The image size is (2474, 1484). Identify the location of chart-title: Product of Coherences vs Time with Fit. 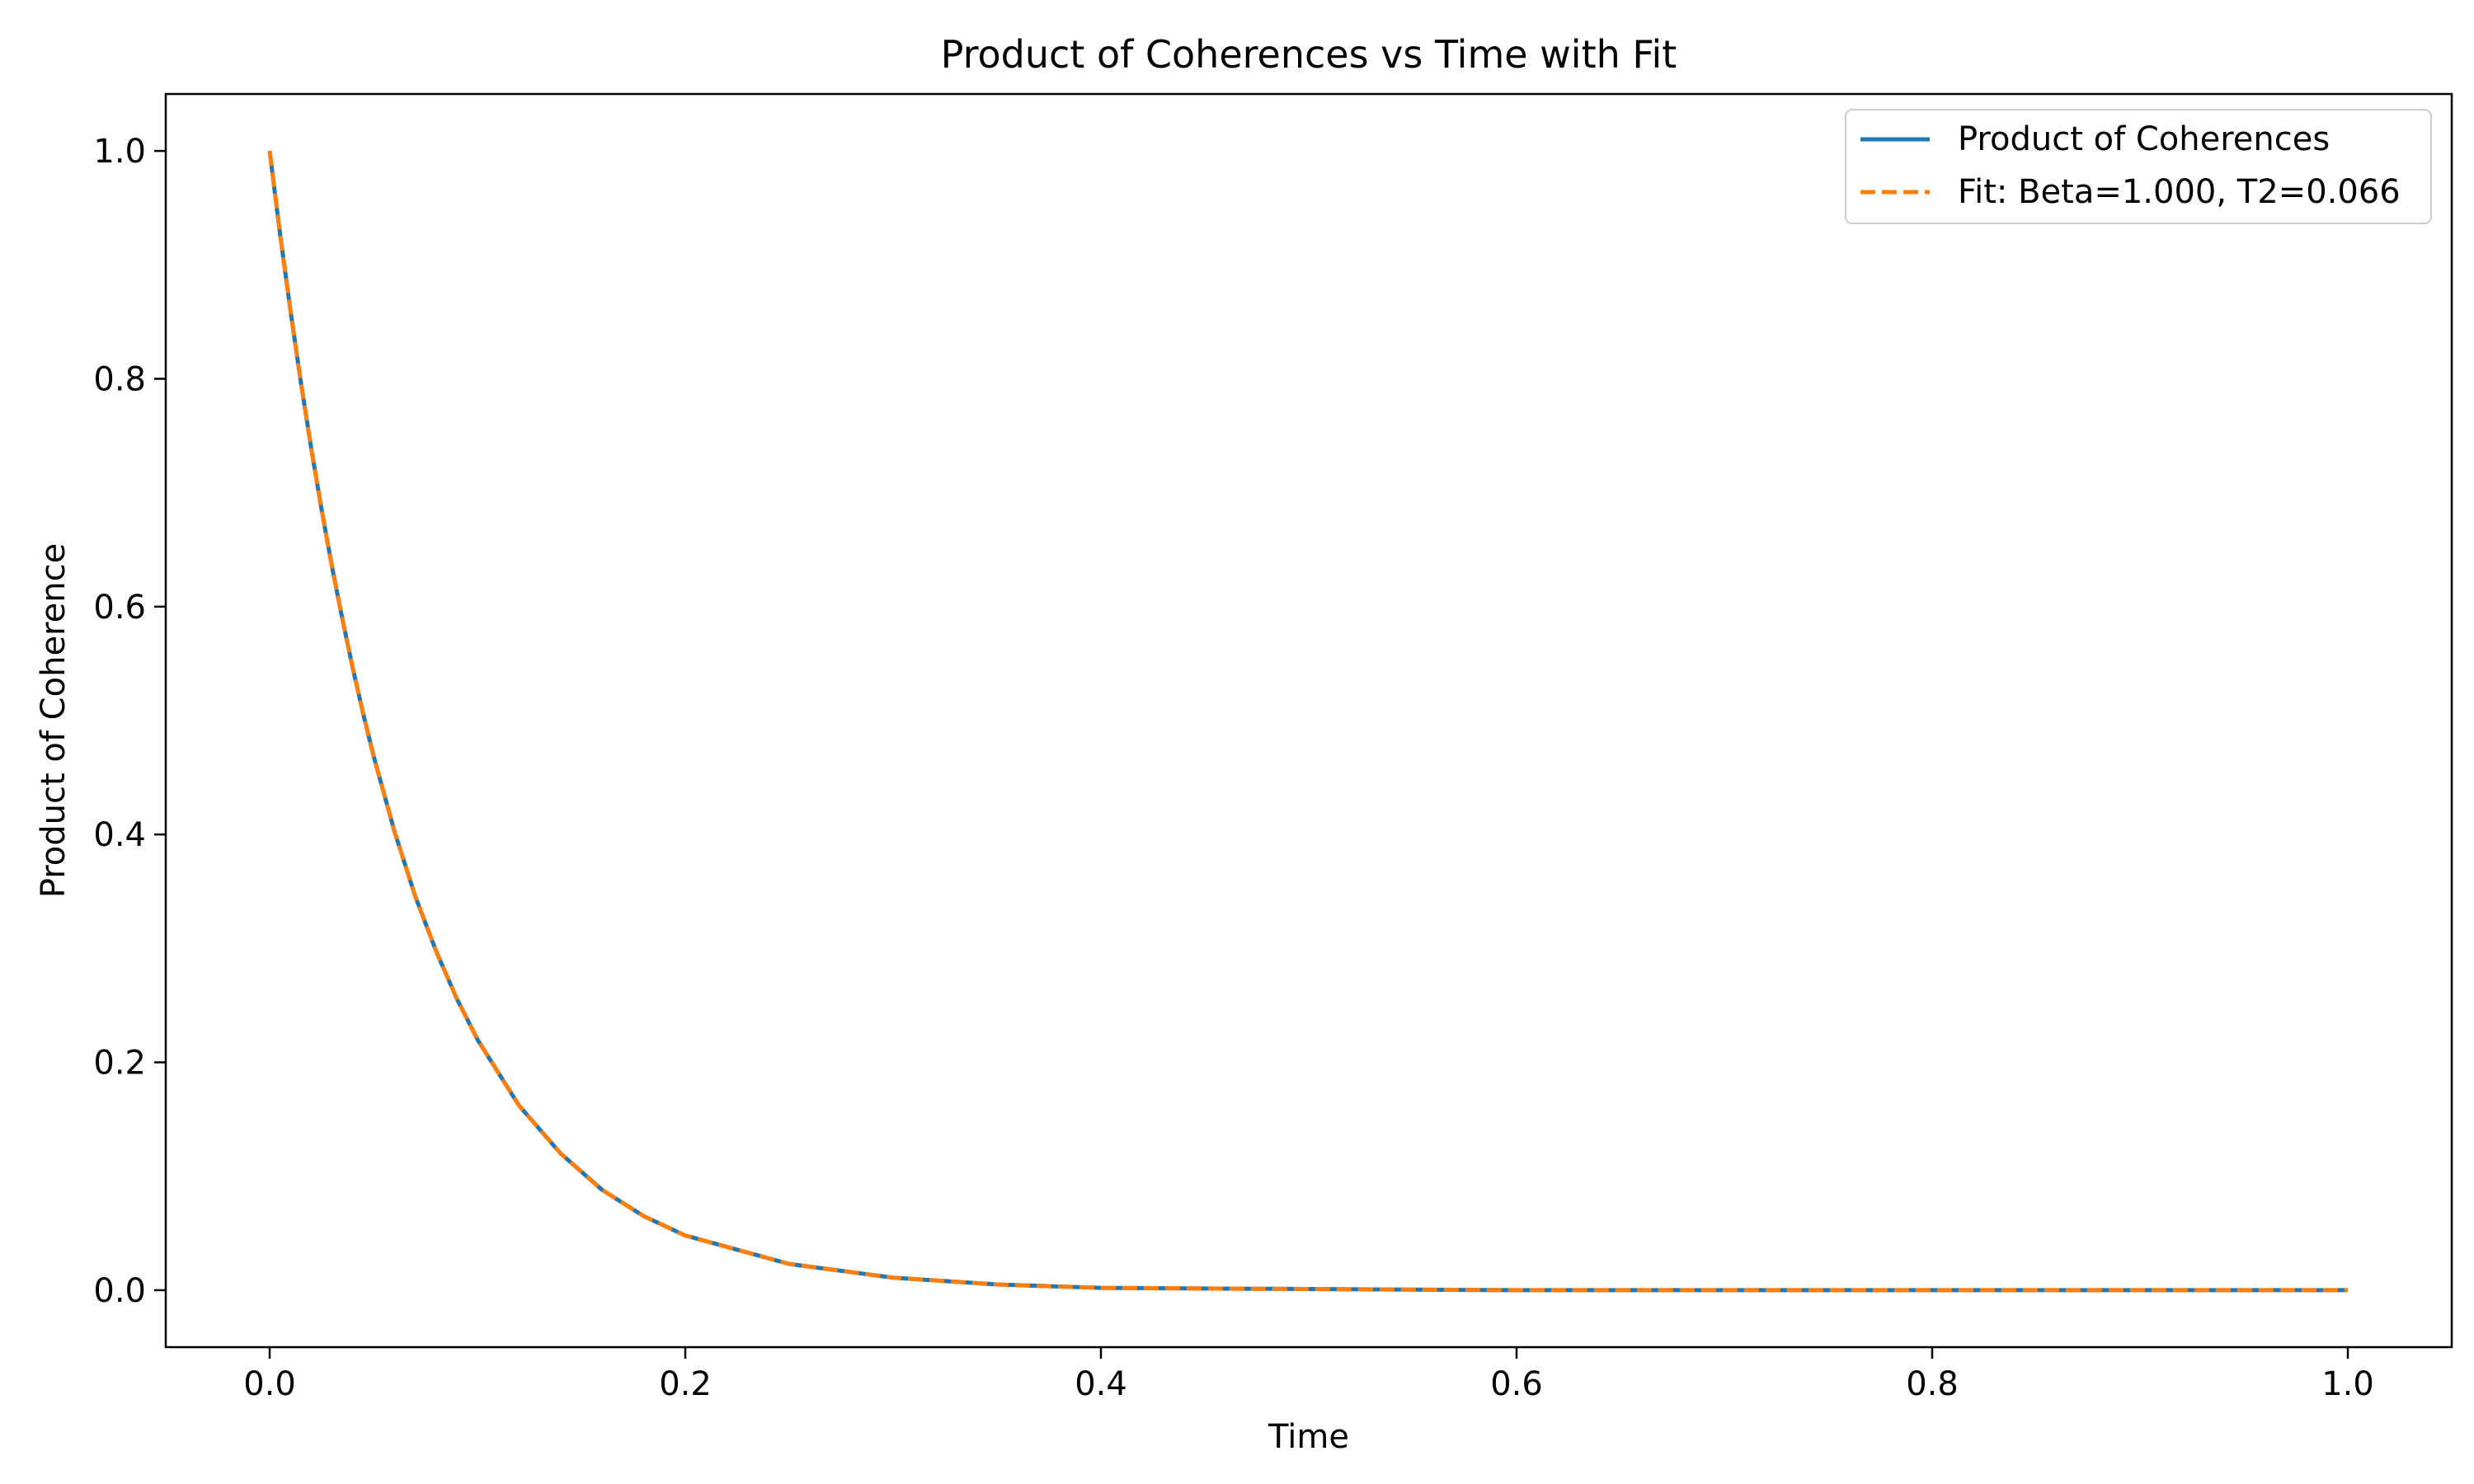
(1309, 54).